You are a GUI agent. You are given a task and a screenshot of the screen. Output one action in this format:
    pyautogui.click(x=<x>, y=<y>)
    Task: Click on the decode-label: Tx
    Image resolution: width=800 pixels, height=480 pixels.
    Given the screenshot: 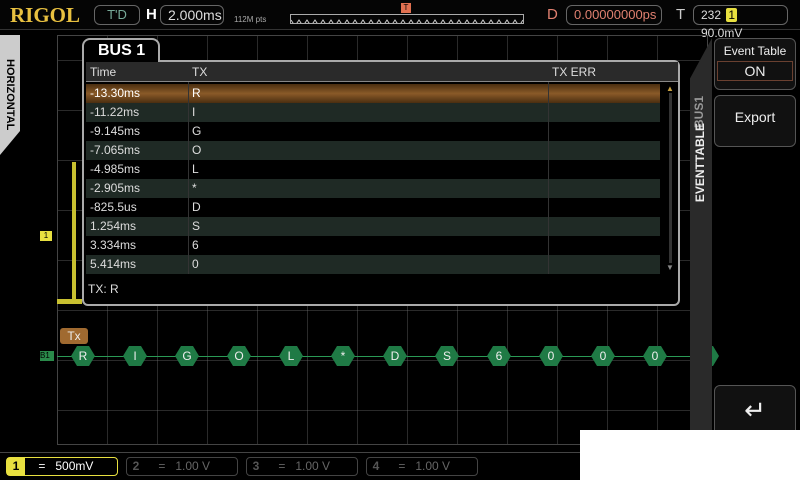 What is the action you would take?
    pyautogui.click(x=74, y=336)
    